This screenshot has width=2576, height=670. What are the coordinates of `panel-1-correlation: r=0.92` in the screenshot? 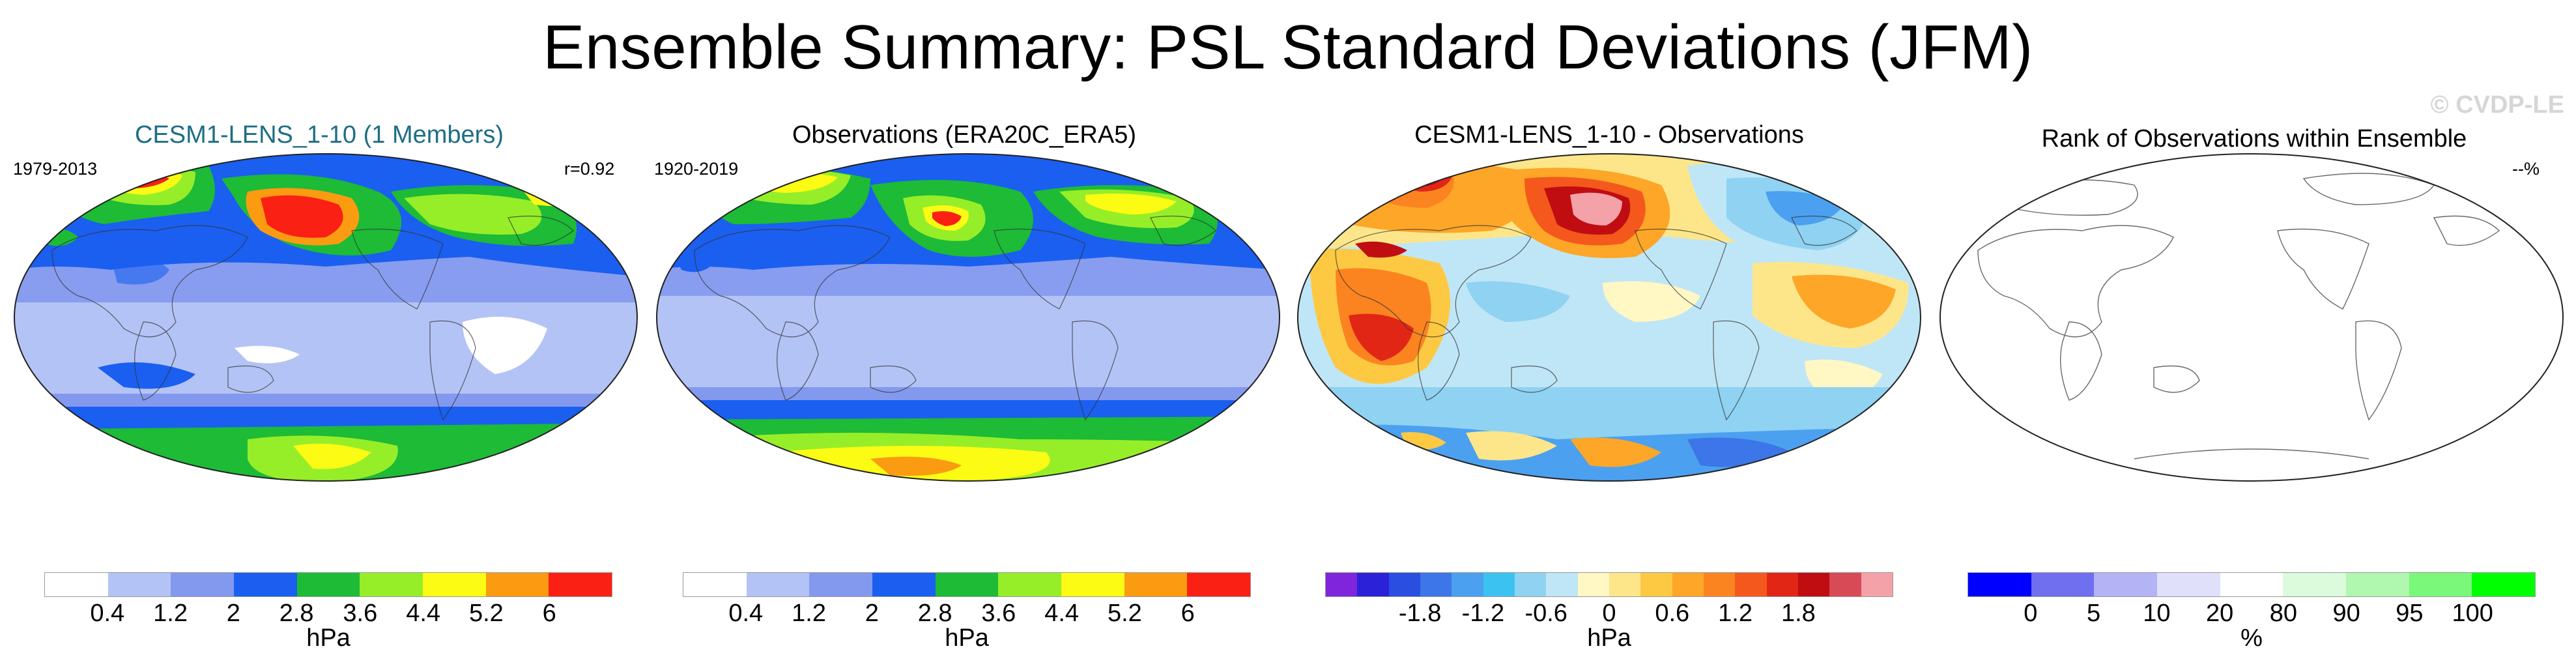 It's located at (589, 169).